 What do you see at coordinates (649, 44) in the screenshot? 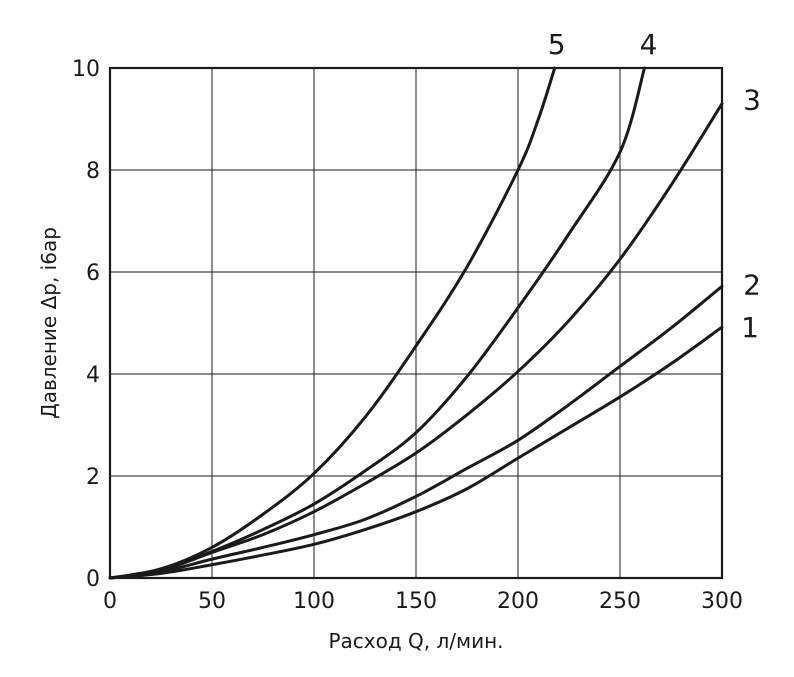
I see `curve-label-4: 4` at bounding box center [649, 44].